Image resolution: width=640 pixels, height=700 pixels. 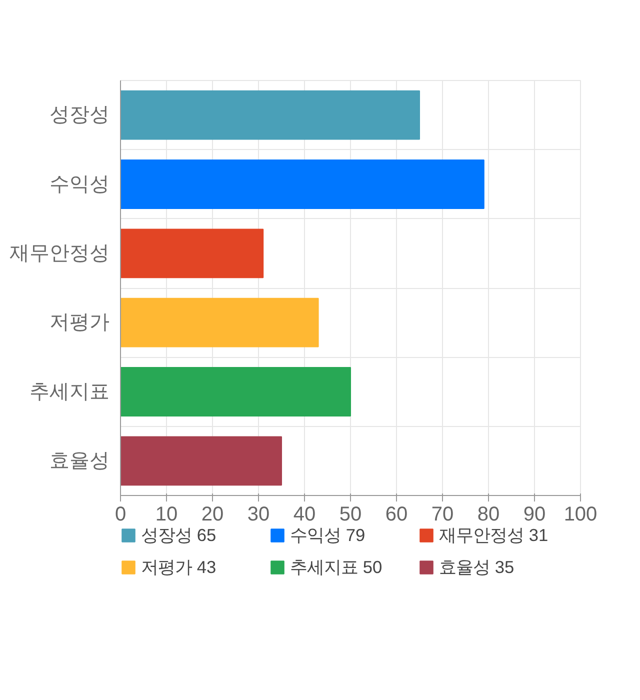 I want to click on legend-label: 추세지표 50, so click(x=337, y=567).